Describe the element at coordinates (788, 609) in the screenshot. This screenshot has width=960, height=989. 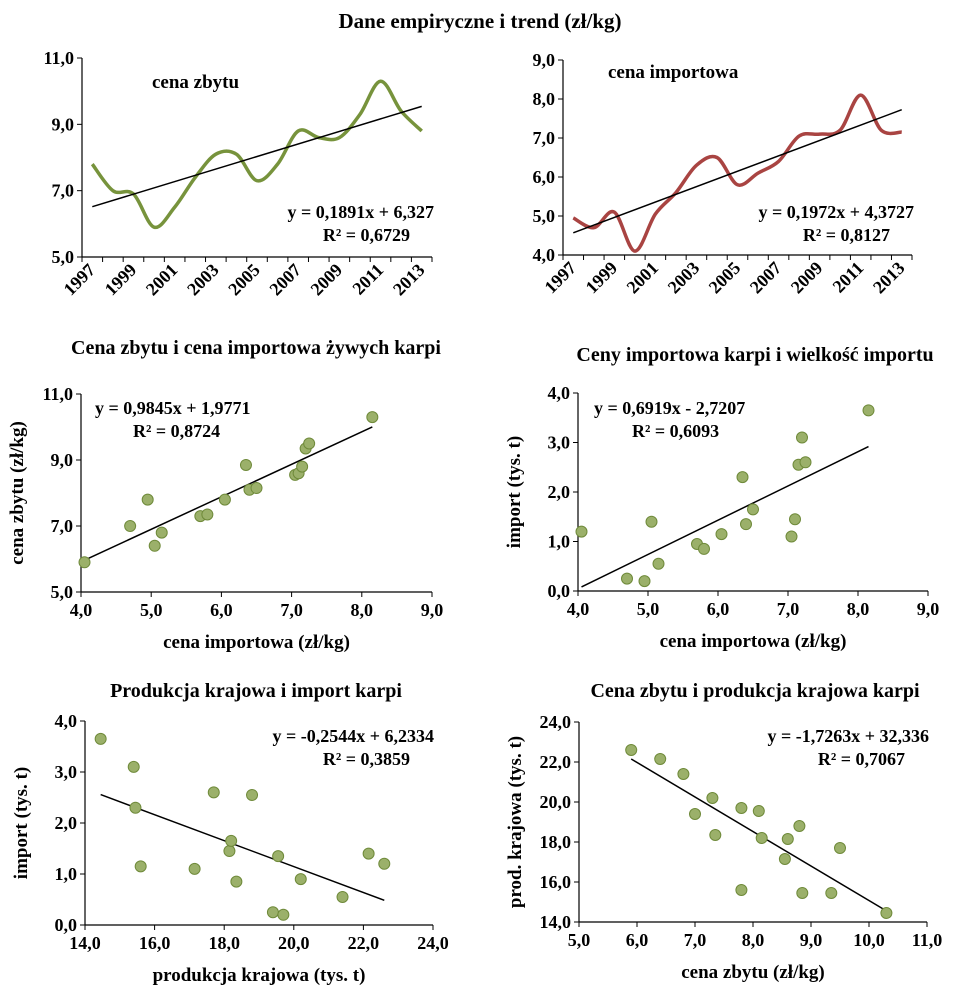
I see `x-tick-label: 7,0` at that location.